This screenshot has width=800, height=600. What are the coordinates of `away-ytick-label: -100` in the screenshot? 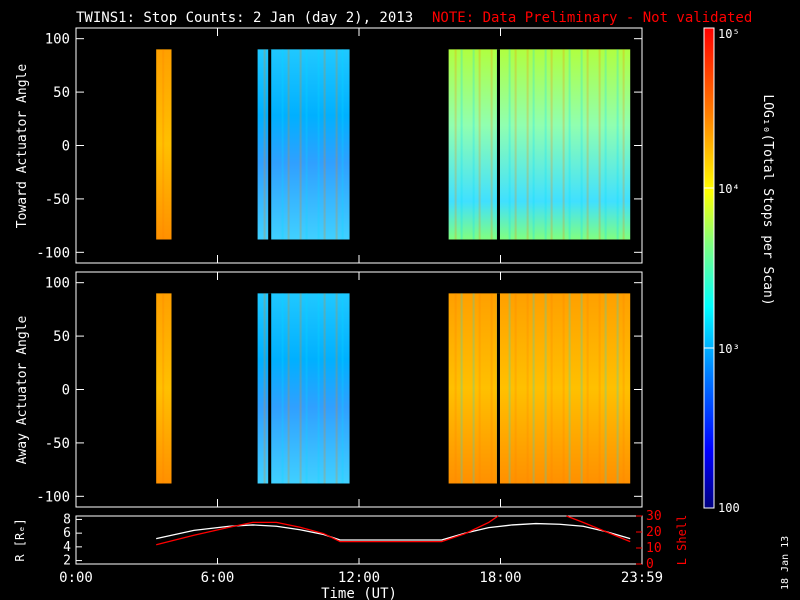 It's located at (53, 497).